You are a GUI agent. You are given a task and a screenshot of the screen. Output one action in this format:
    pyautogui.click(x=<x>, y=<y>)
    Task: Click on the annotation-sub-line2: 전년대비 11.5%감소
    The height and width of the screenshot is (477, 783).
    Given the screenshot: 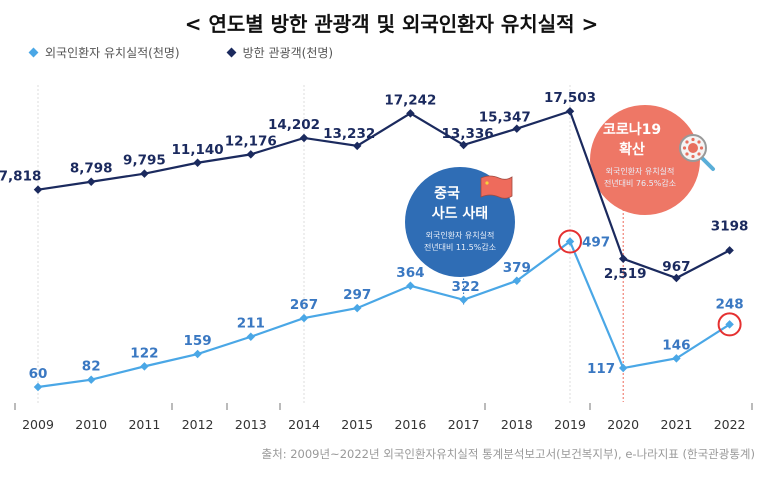 What is the action you would take?
    pyautogui.click(x=460, y=247)
    